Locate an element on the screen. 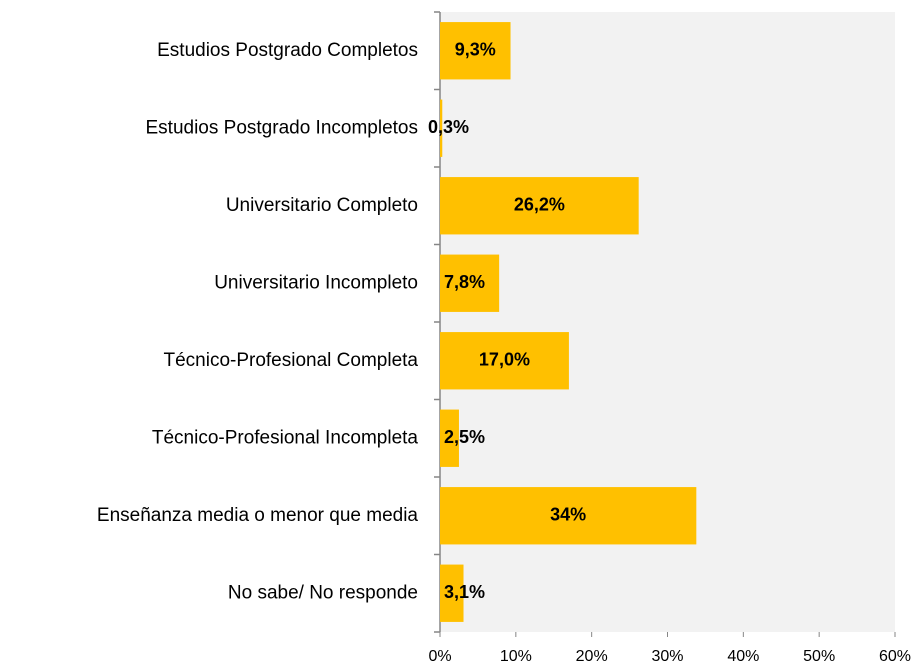 The width and height of the screenshot is (914, 669). x-tick-label: 20% is located at coordinates (592, 656).